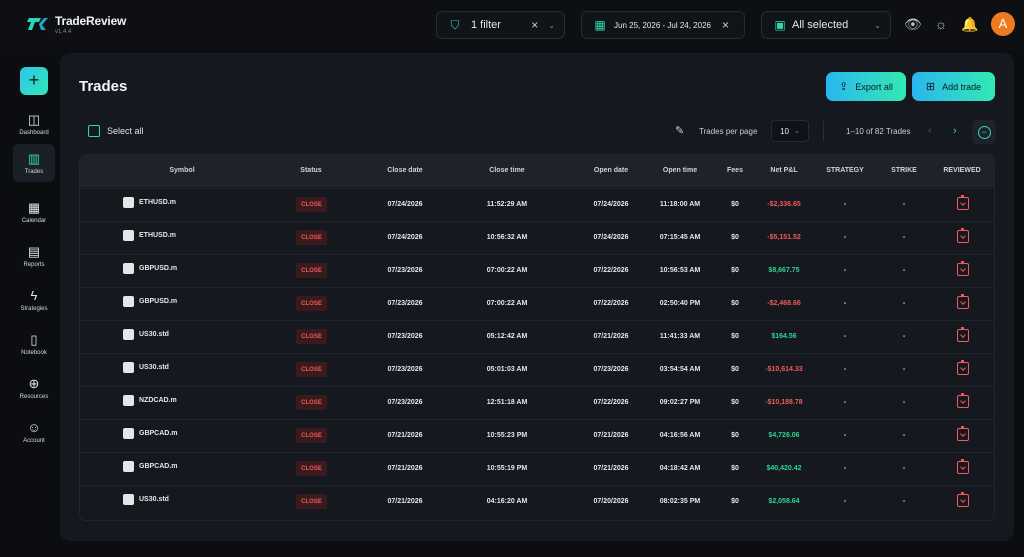 The width and height of the screenshot is (1024, 557). I want to click on close-time: 07:00:22 AM, so click(507, 303).